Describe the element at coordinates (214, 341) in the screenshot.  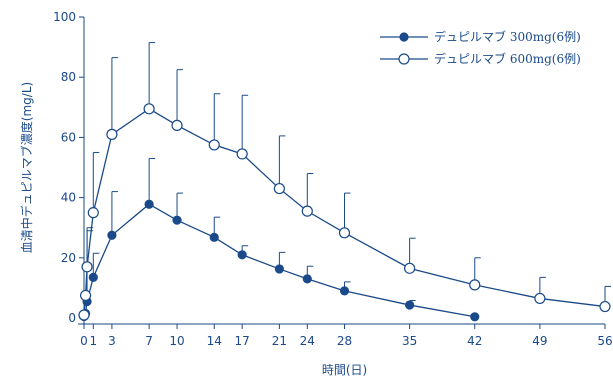
I see `x-tick-label: 14` at that location.